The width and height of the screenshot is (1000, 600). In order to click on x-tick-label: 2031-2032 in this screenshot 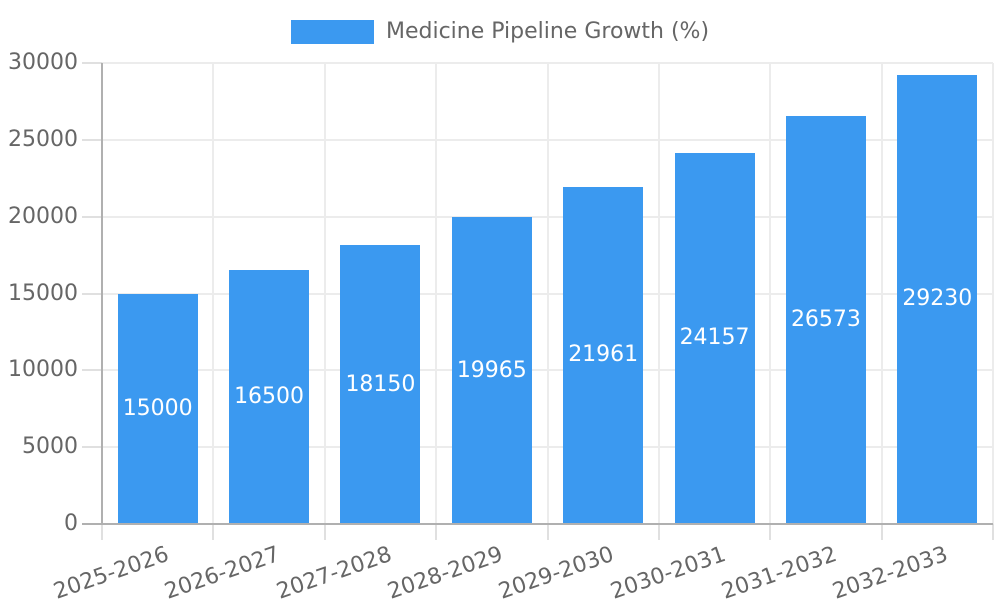, I will do `click(779, 571)`.